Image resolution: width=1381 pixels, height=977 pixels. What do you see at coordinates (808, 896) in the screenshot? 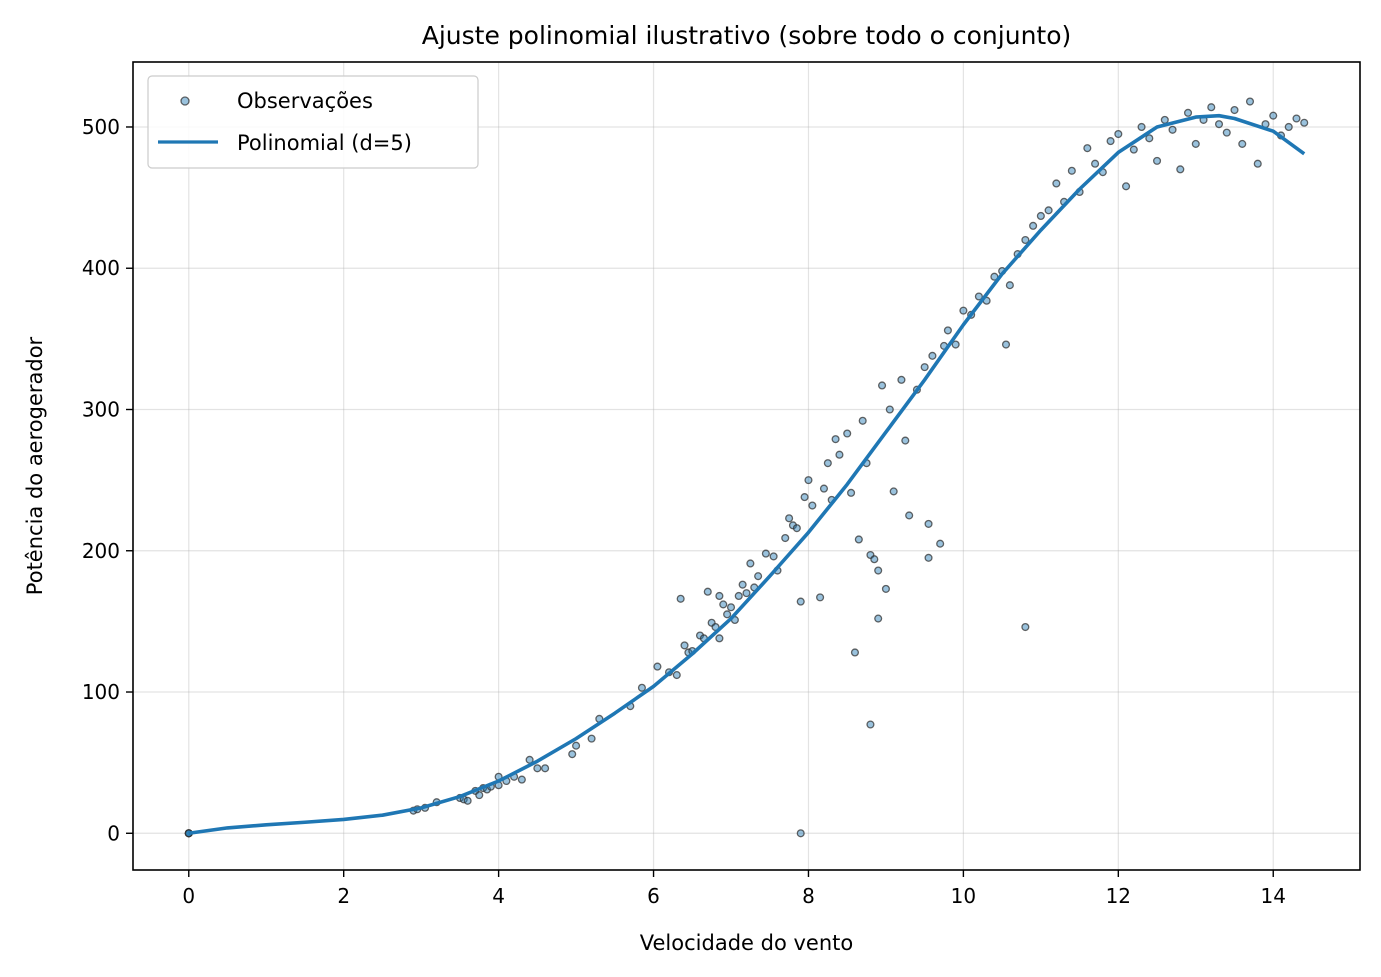
I see `x-tick-label: 8` at bounding box center [808, 896].